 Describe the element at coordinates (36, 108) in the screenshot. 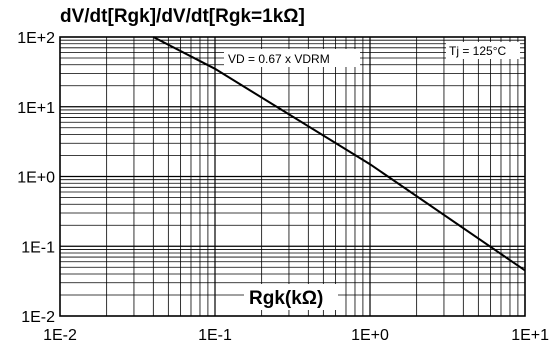

I see `y-tick-label: 1E+1` at that location.